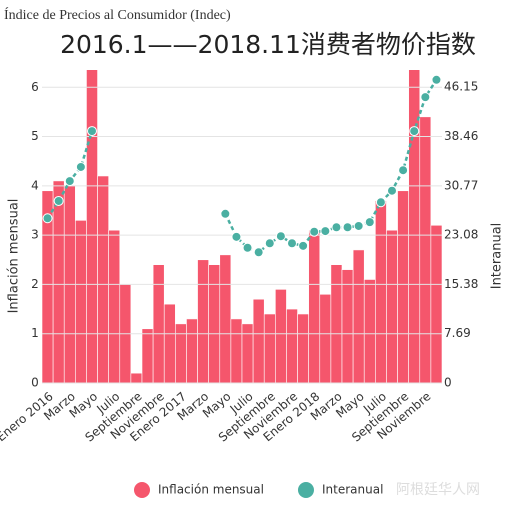 The image size is (507, 513). What do you see at coordinates (461, 87) in the screenshot?
I see `y2-tick-label: 46.15` at bounding box center [461, 87].